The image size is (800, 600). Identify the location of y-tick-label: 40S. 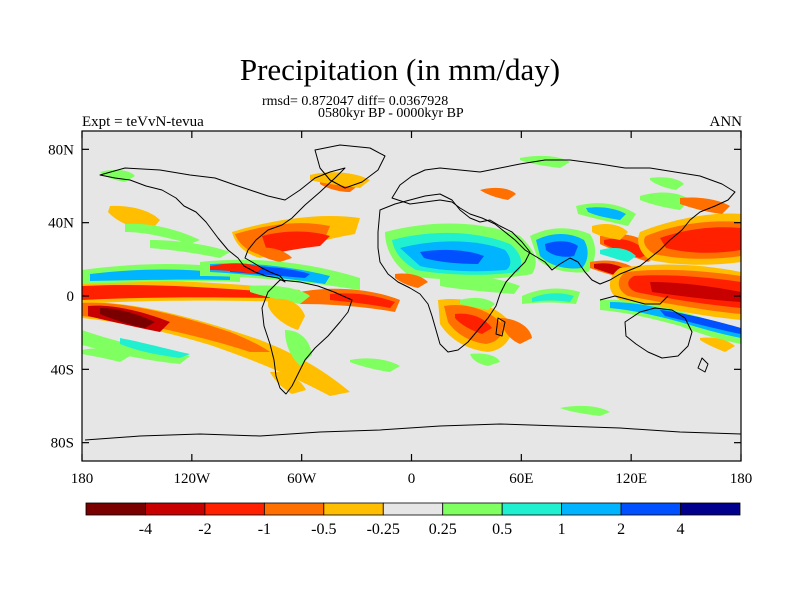
(62, 370).